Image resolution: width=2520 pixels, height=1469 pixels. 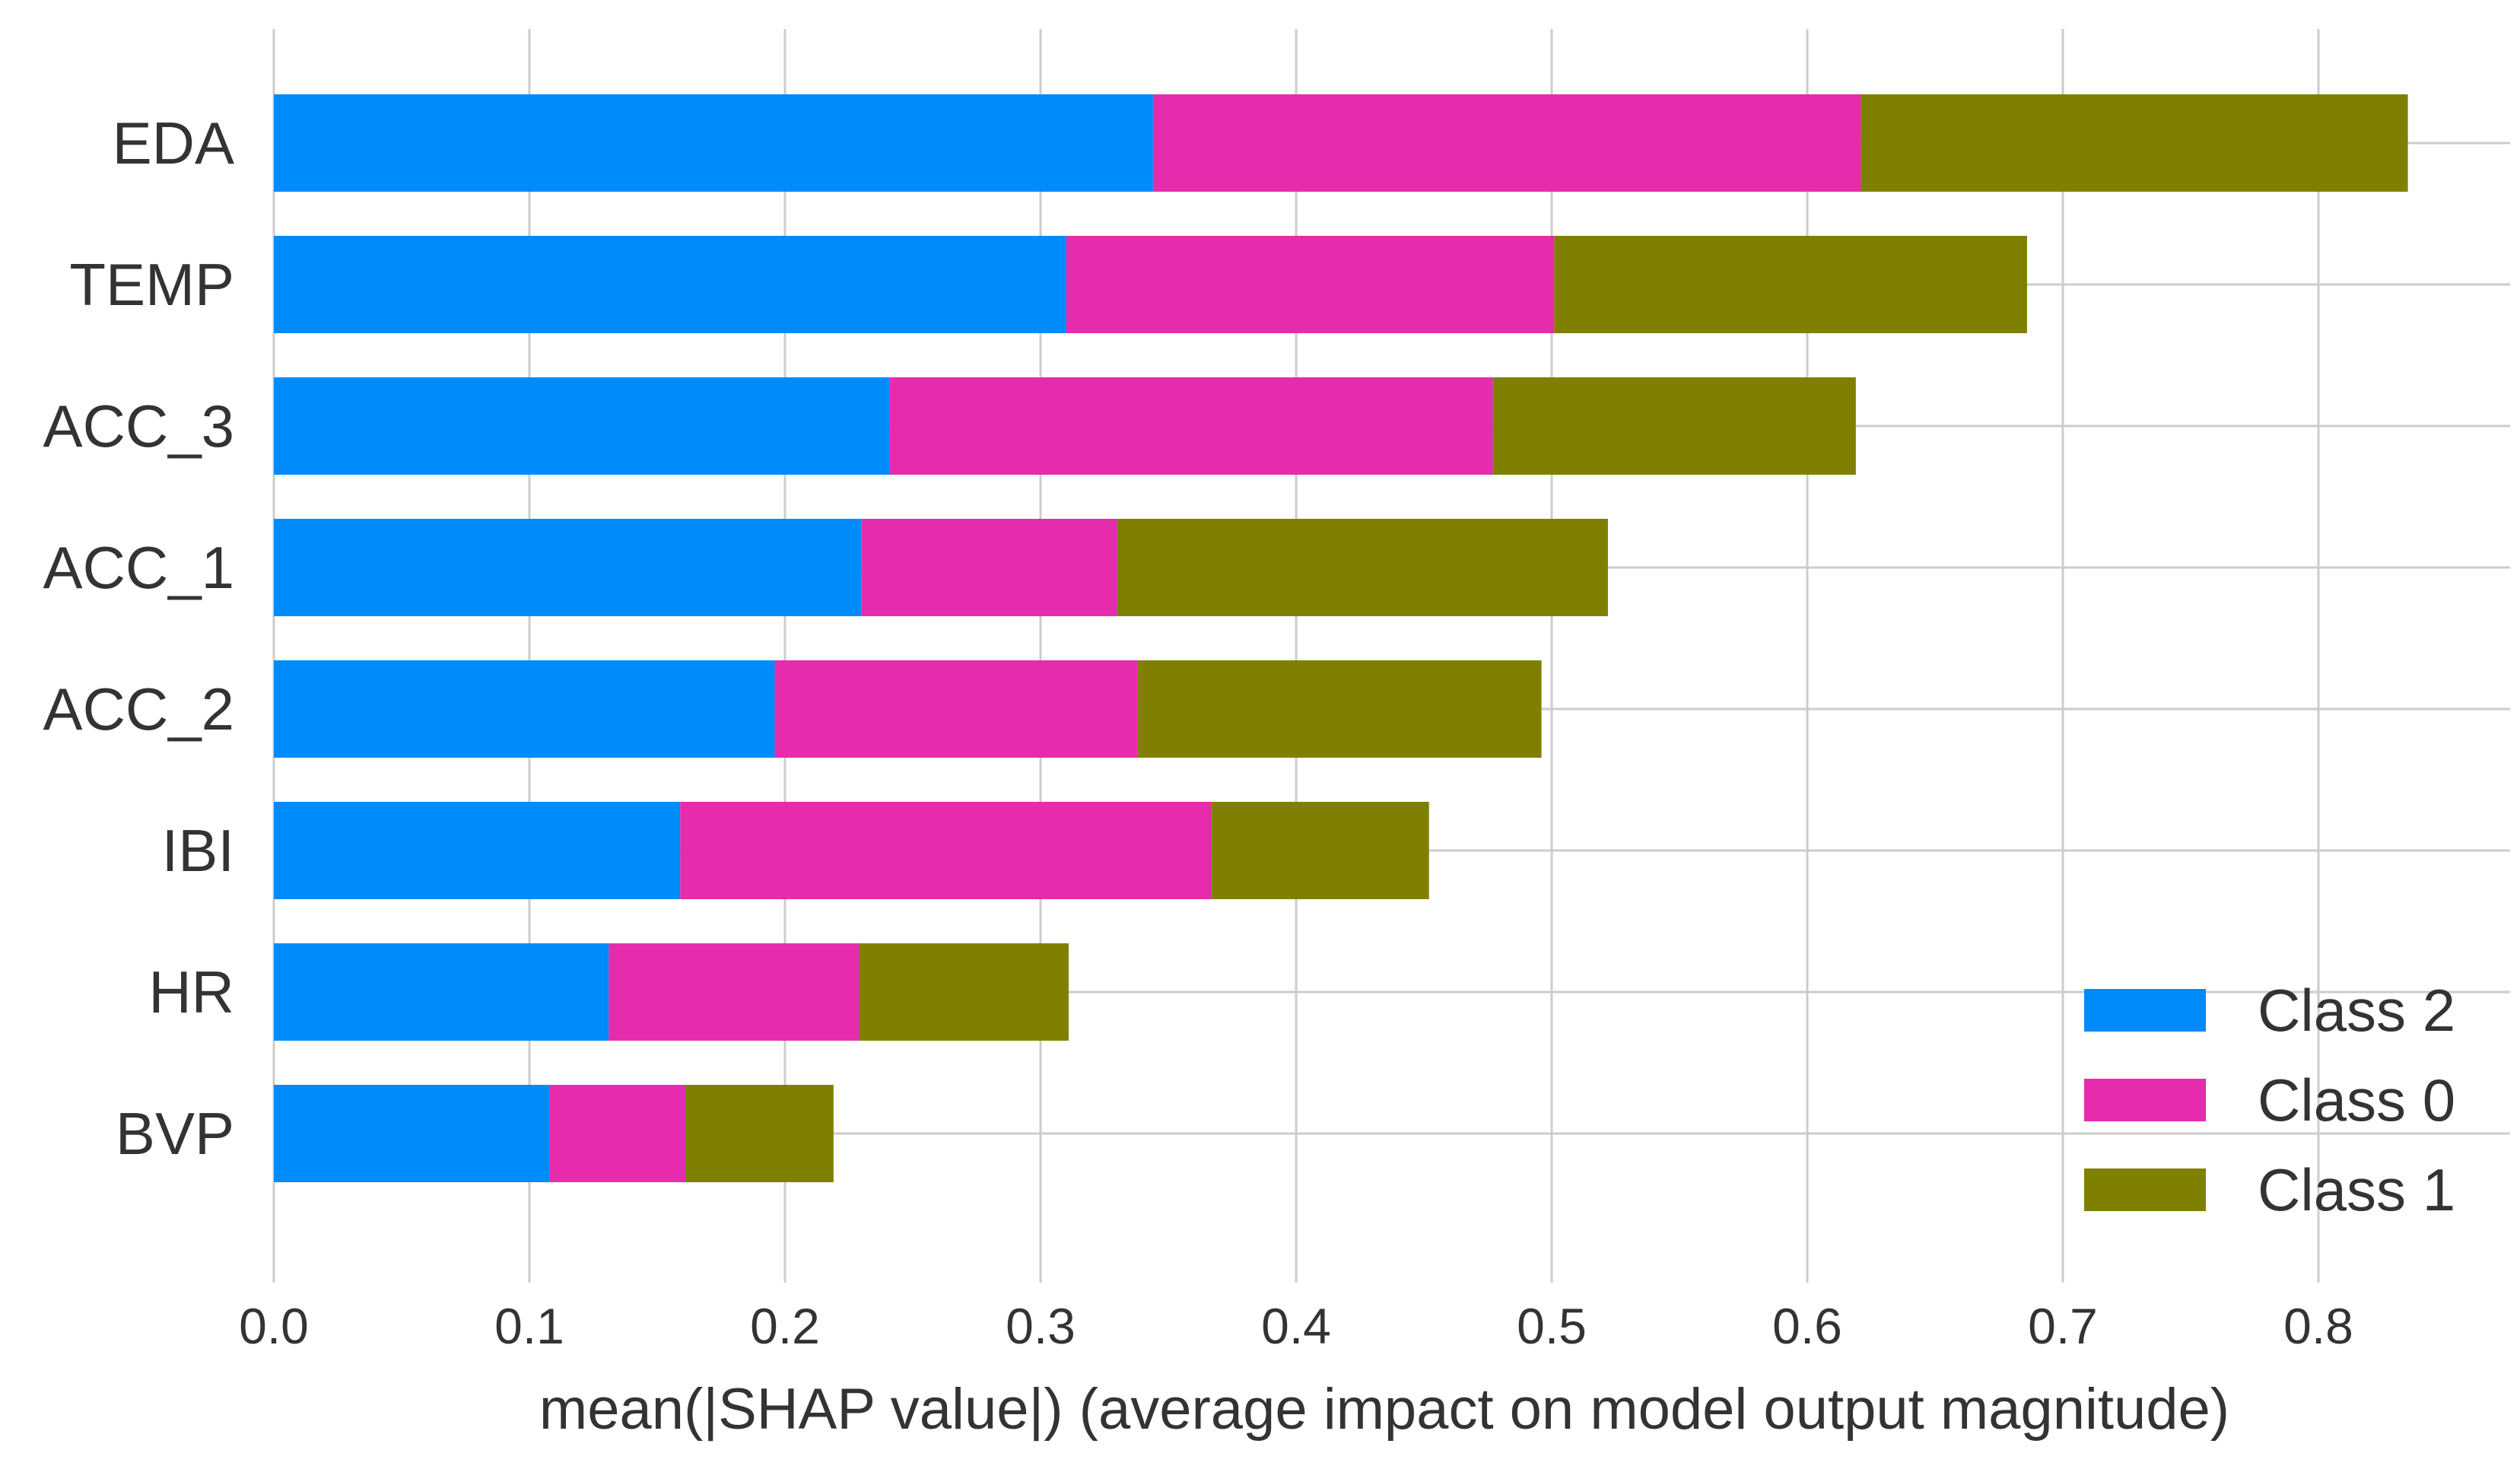 I want to click on x-tick-labels: 0.0 0.1 0.2 0.3 0.4 0.5 0.6 0.7 0.8, so click(x=1296, y=1326).